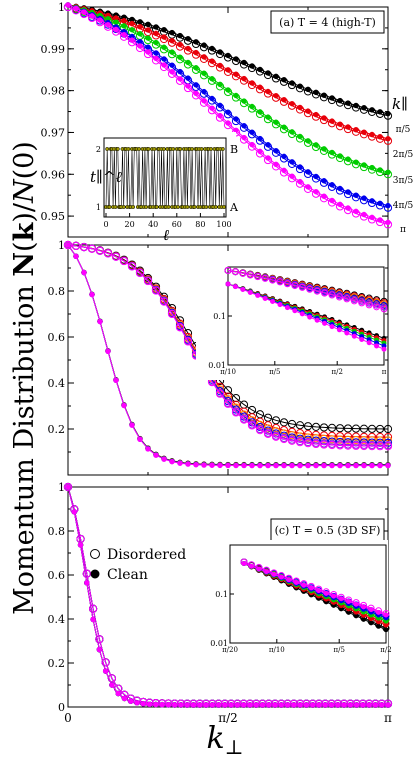 The height and width of the screenshot is (757, 415). What do you see at coordinates (225, 739) in the screenshot?
I see `x-axis-label: k⊥` at bounding box center [225, 739].